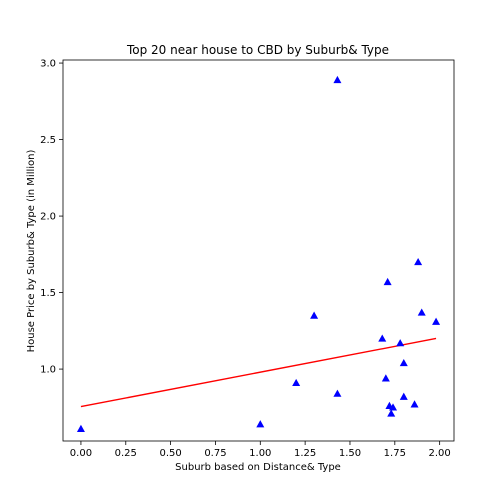 The height and width of the screenshot is (504, 504). I want to click on y-tick-label: 1.0, so click(48, 370).